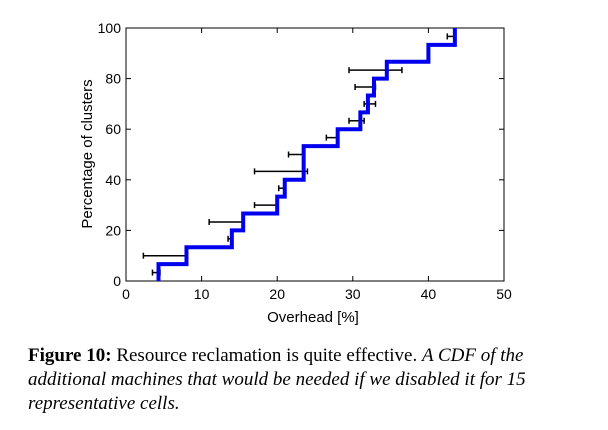 Image resolution: width=608 pixels, height=430 pixels. Describe the element at coordinates (267, 355) in the screenshot. I see `caption-main: Resource reclamation is quite effective.` at that location.